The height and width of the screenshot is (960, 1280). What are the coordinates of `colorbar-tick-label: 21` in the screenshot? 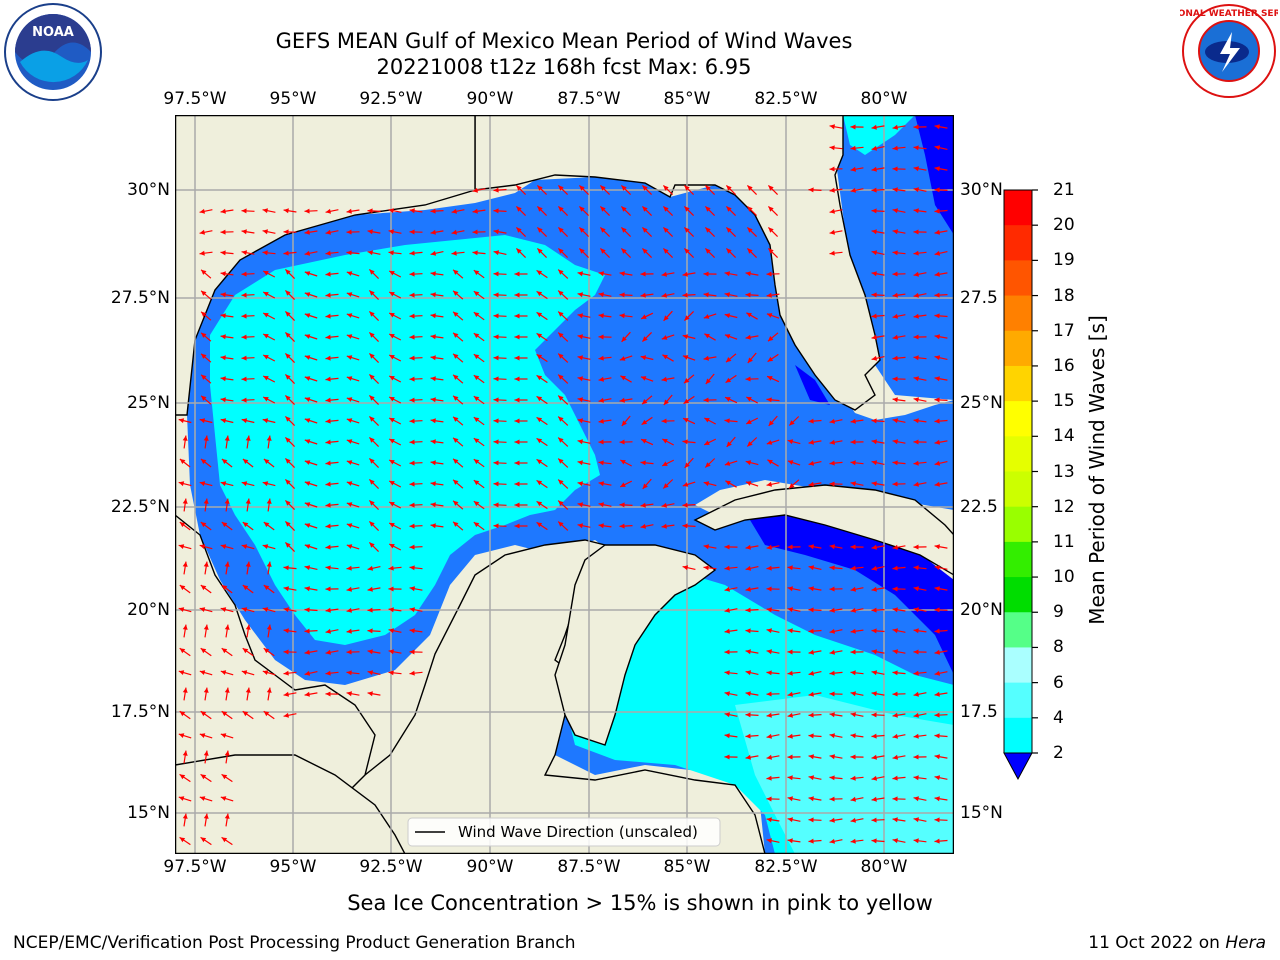 It's located at (1064, 190).